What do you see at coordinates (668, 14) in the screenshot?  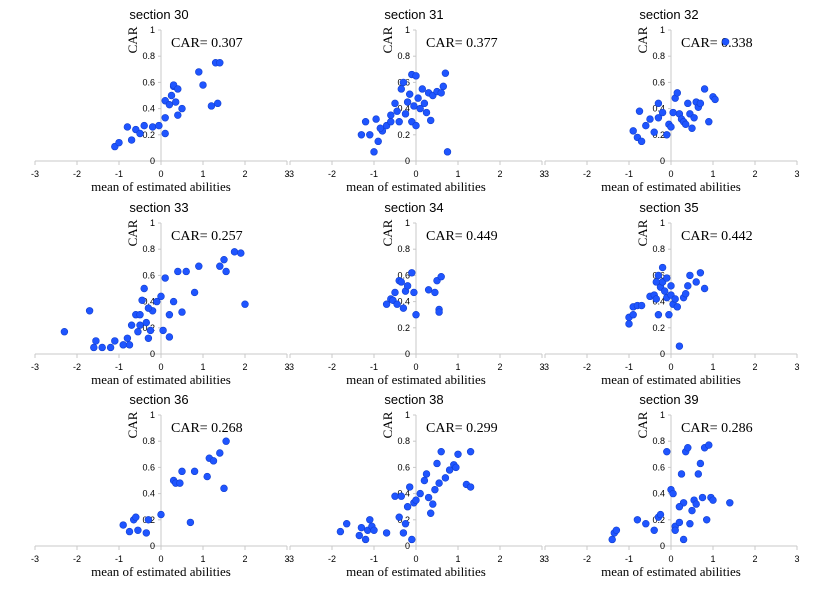 I see `chart-title: section 32` at bounding box center [668, 14].